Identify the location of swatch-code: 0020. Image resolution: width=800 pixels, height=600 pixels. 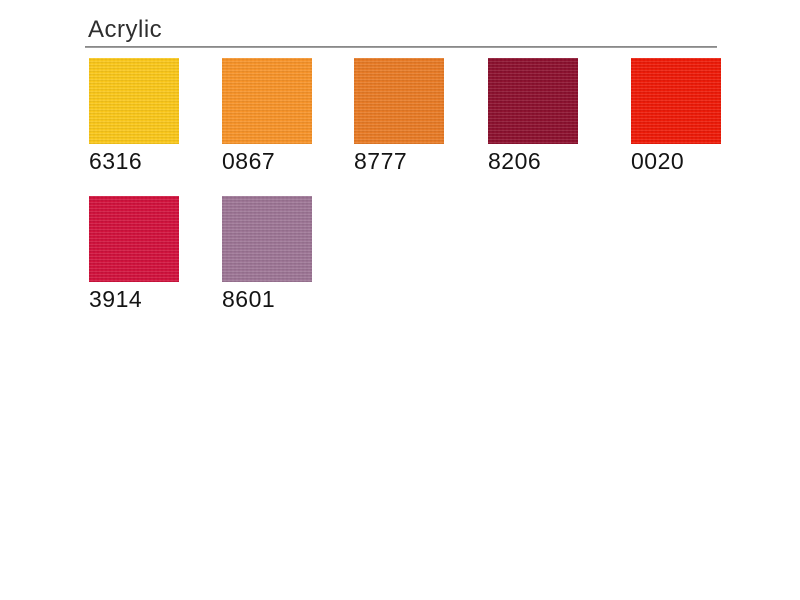
(658, 161).